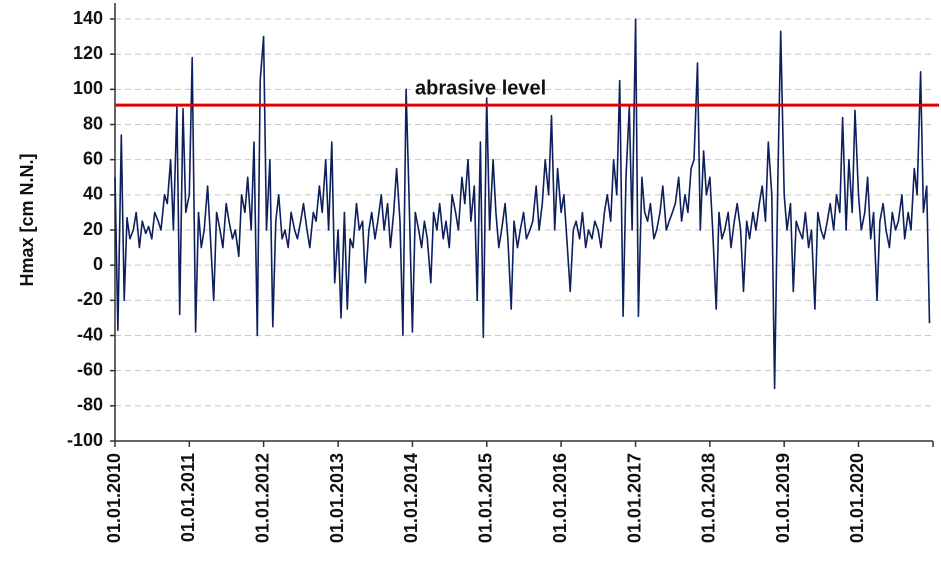  What do you see at coordinates (262, 498) in the screenshot?
I see `x-tick-label: 01.01.2012` at bounding box center [262, 498].